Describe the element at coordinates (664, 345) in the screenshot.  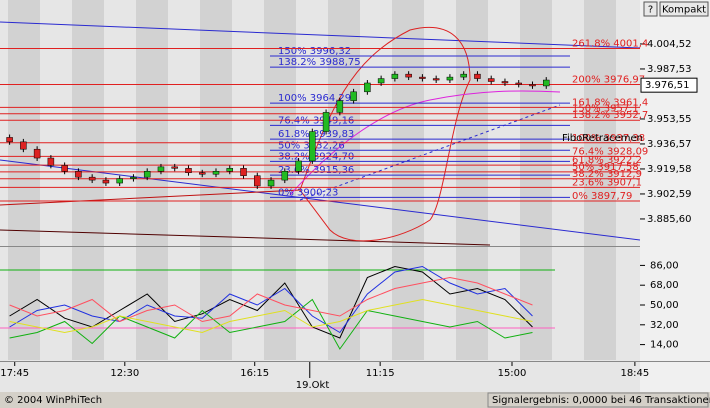
I see `y-tick-label: 14,00` at that location.